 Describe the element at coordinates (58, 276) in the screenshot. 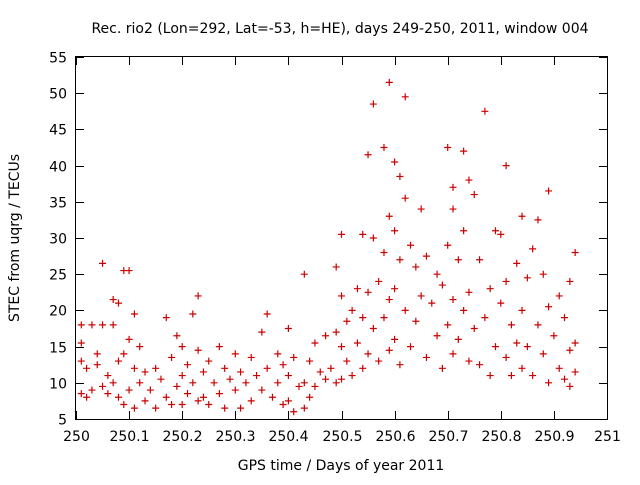

I see `y-tick-label: 25` at that location.